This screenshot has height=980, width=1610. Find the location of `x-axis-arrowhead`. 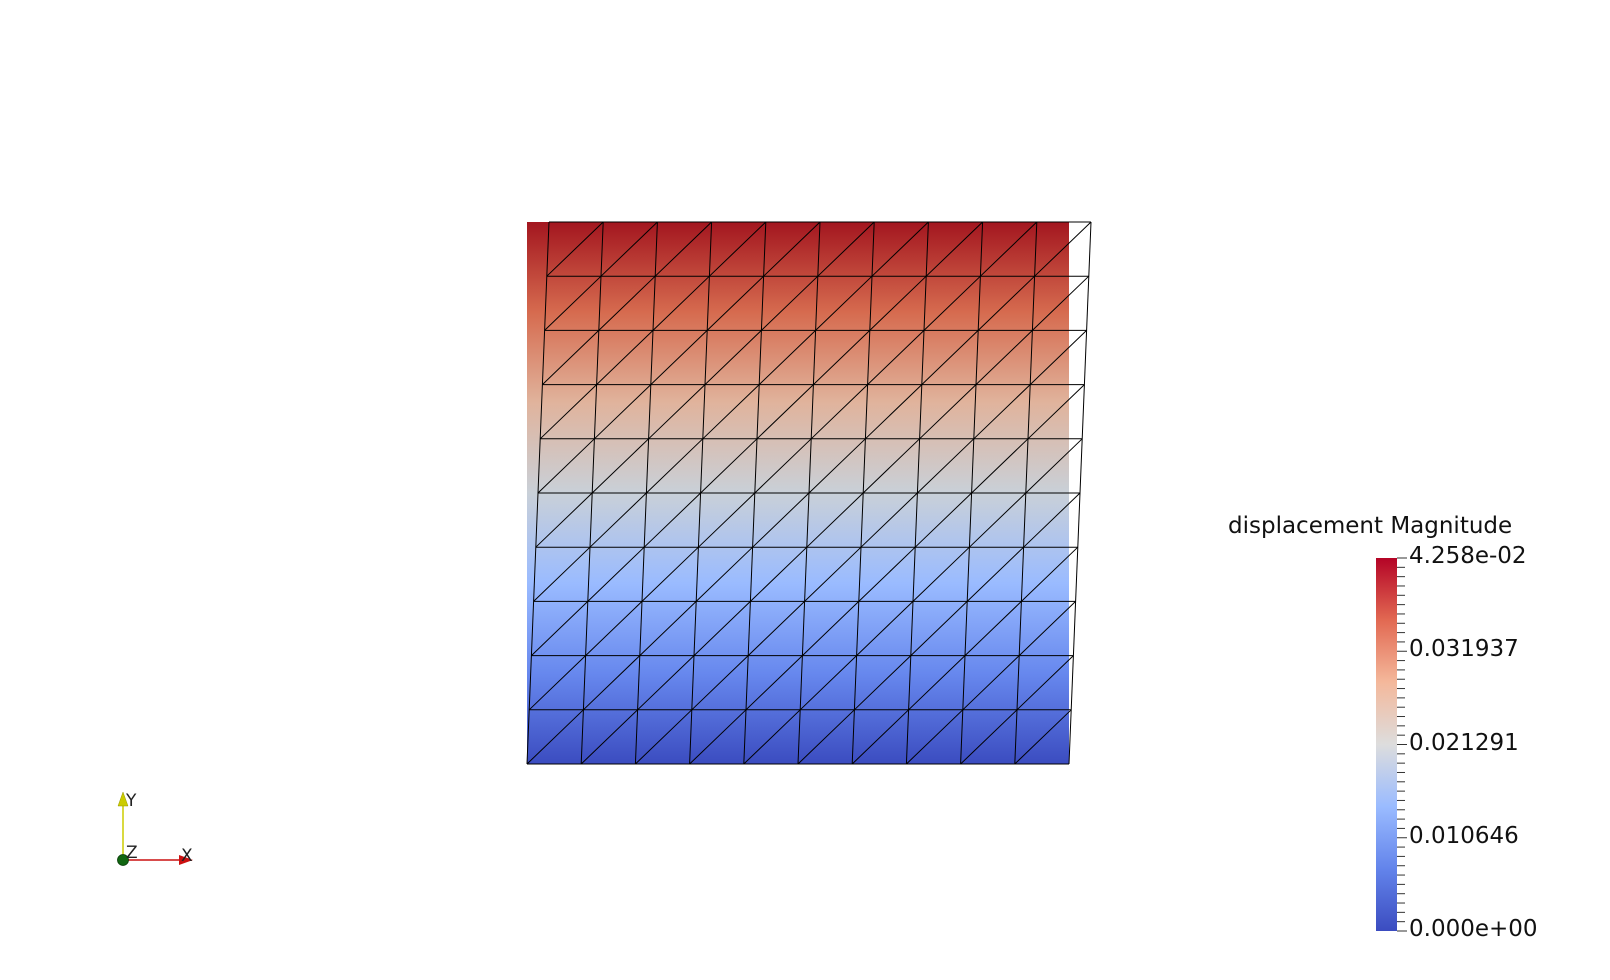

x-axis-arrowhead is located at coordinates (186, 860).